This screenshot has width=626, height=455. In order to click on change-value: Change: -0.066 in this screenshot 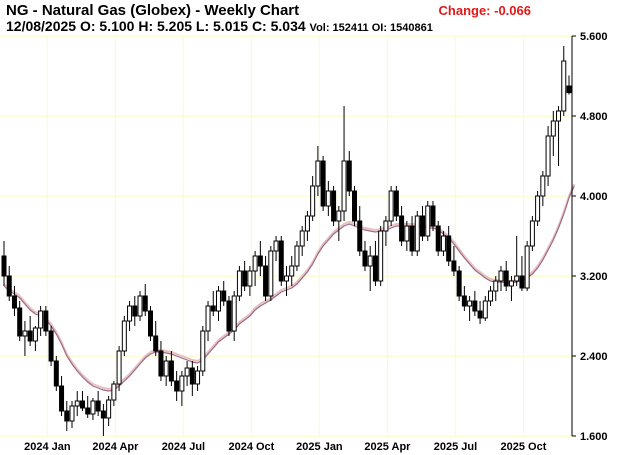, I will do `click(484, 10)`.